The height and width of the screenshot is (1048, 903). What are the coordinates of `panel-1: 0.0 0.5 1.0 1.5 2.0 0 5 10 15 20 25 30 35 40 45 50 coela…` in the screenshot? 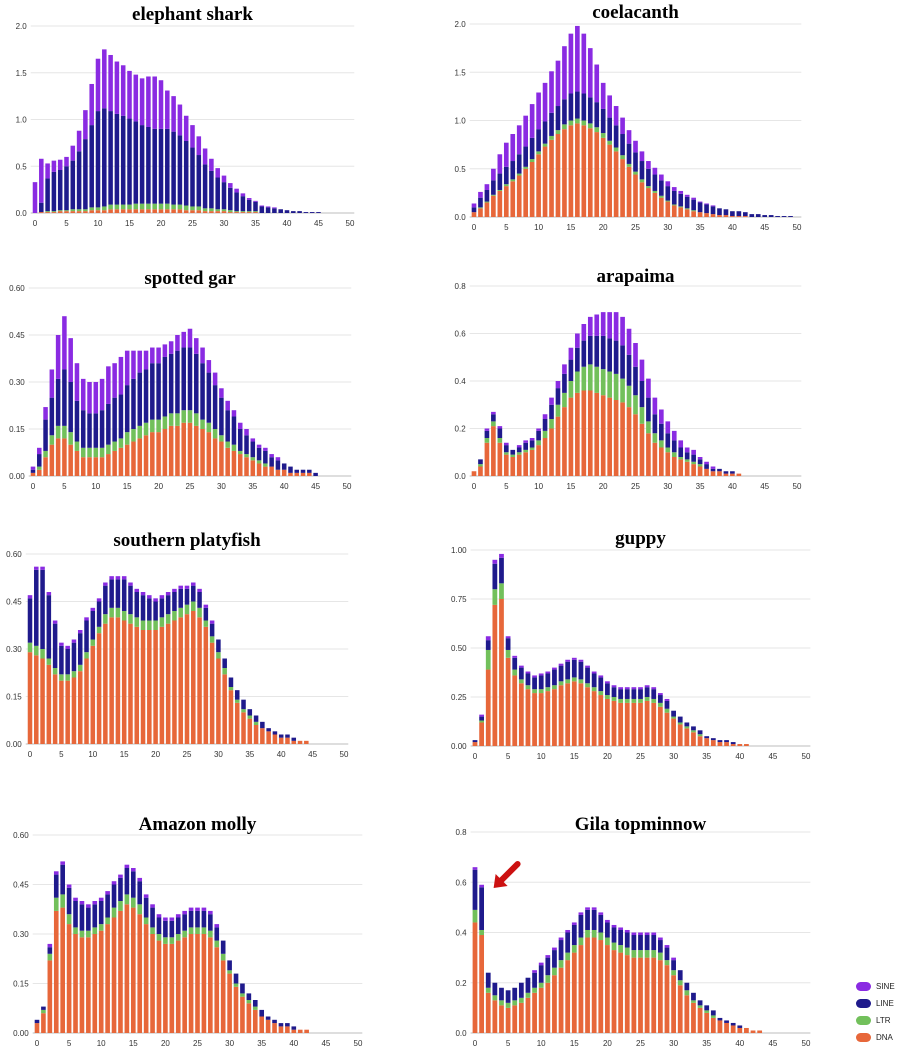 It's located at (628, 117).